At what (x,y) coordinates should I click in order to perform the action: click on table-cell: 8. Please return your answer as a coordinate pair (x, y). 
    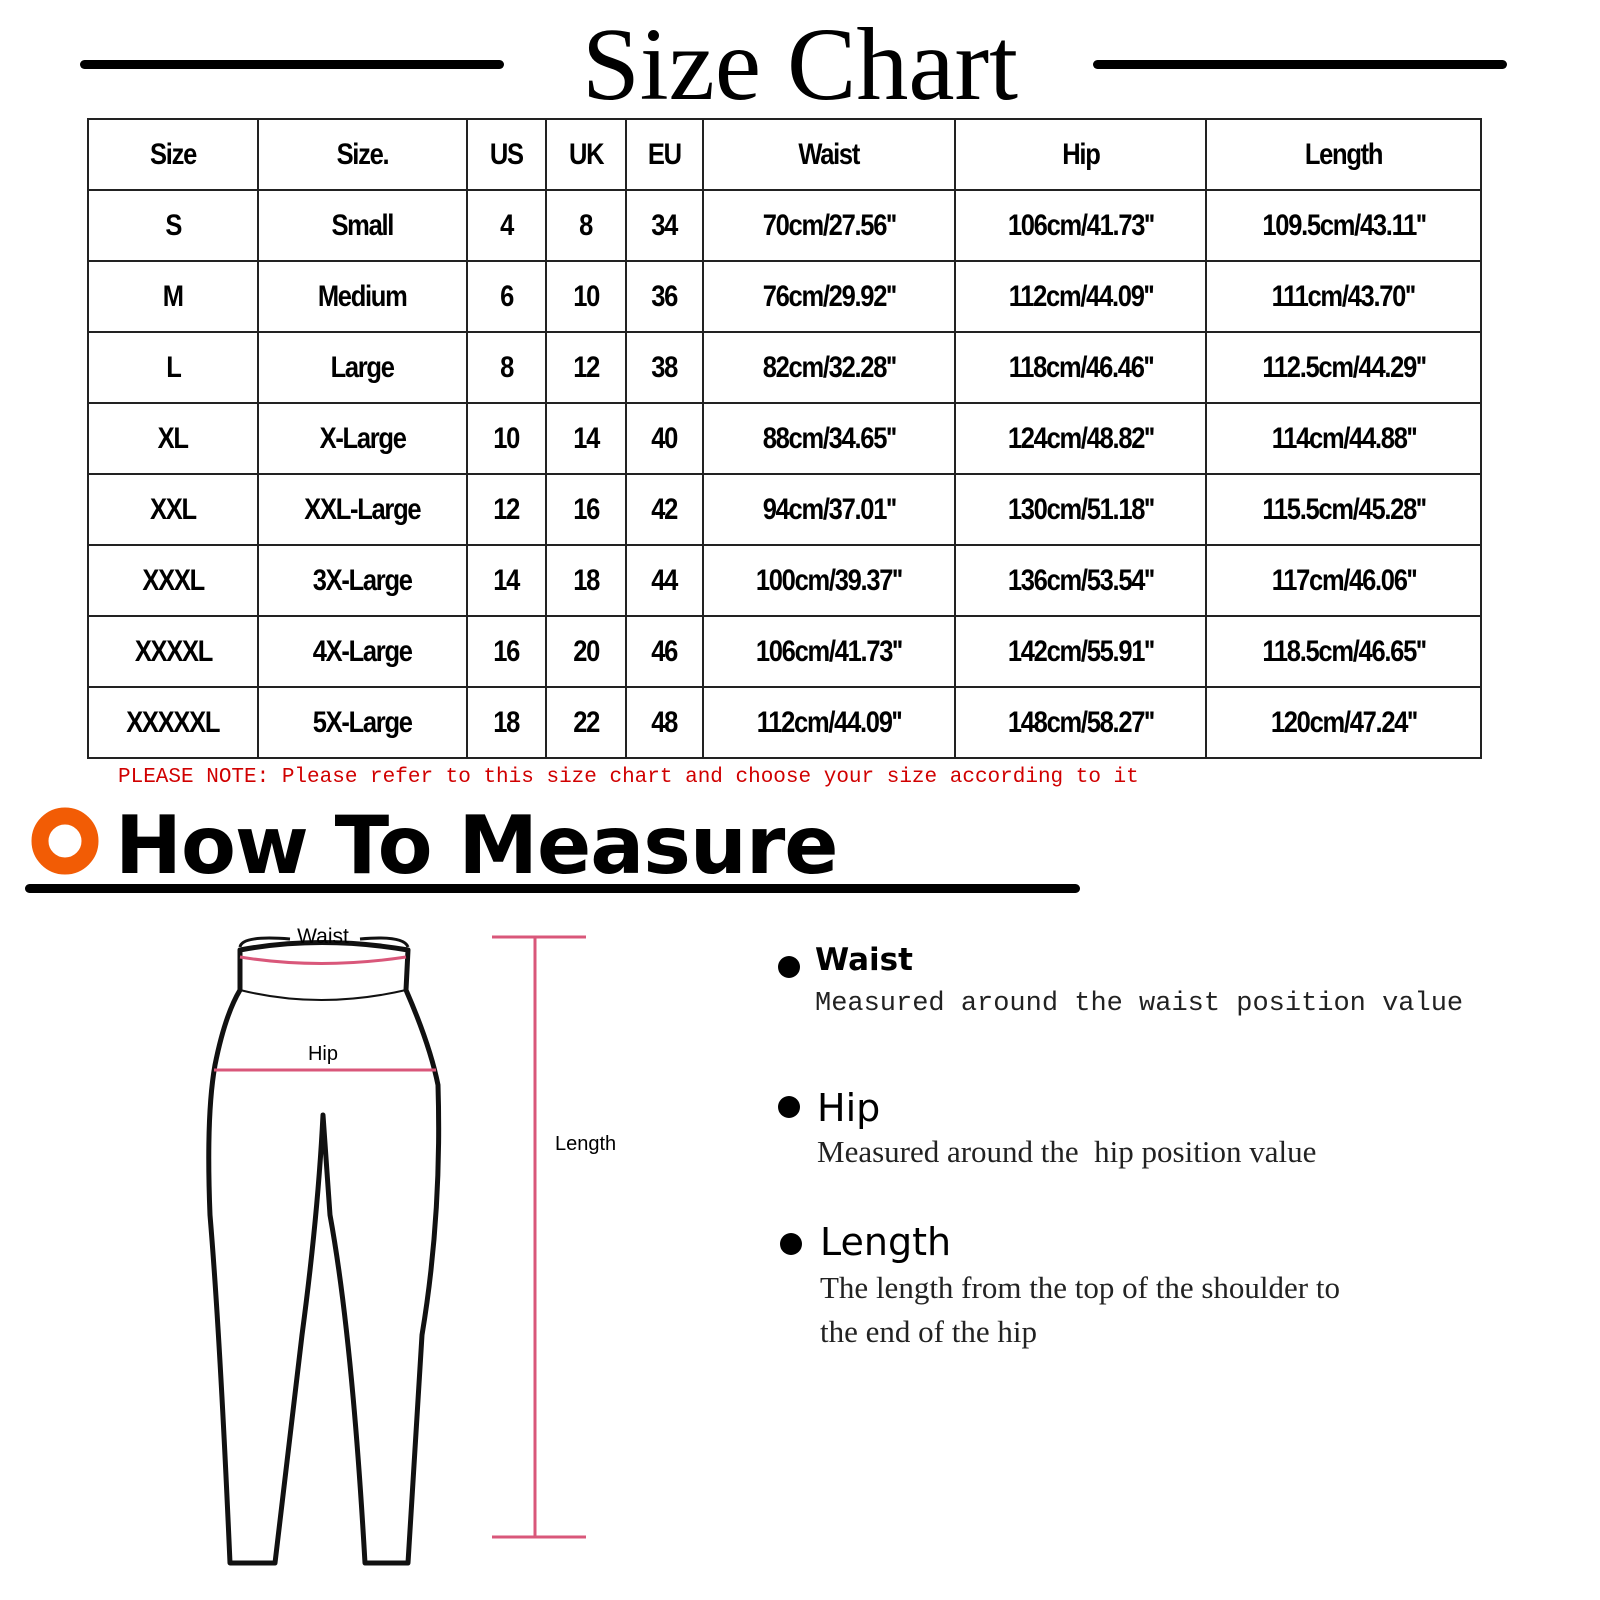
    Looking at the image, I should click on (586, 225).